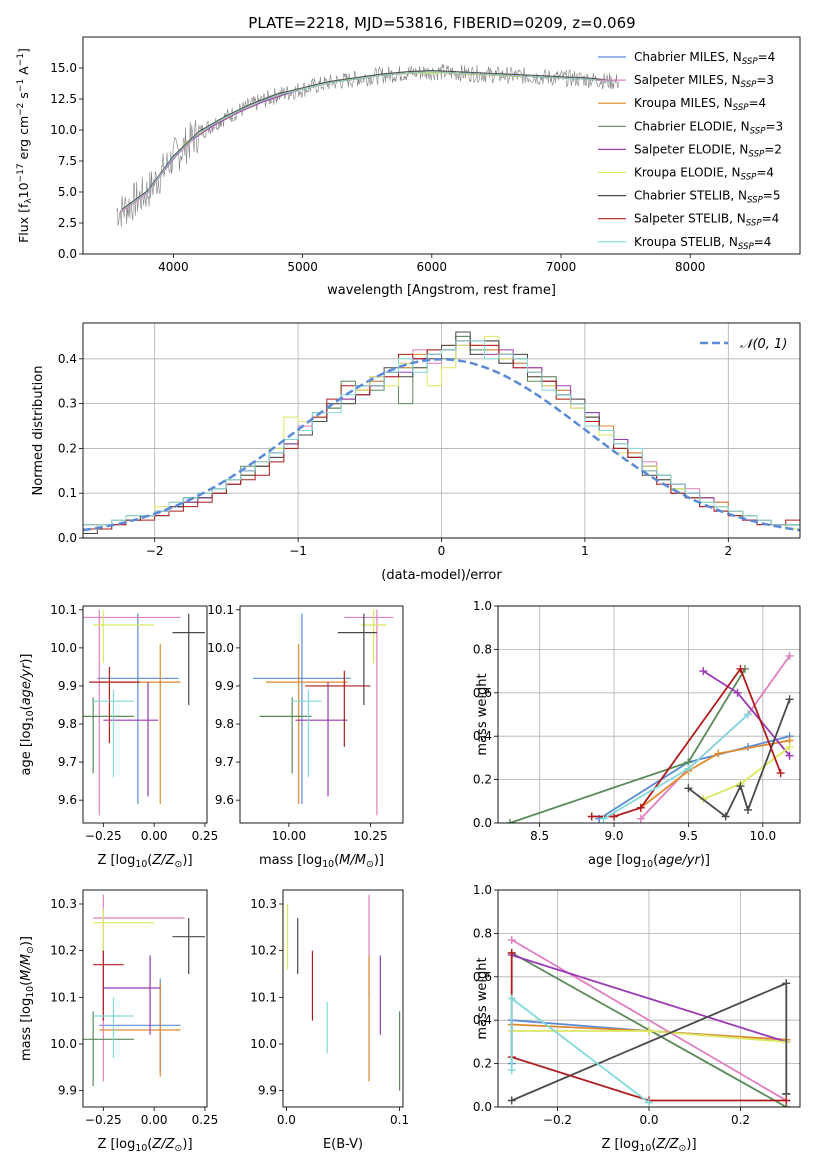 Image resolution: width=819 pixels, height=1170 pixels. I want to click on legend-label-normal: 𝒩(0, 1), so click(763, 344).